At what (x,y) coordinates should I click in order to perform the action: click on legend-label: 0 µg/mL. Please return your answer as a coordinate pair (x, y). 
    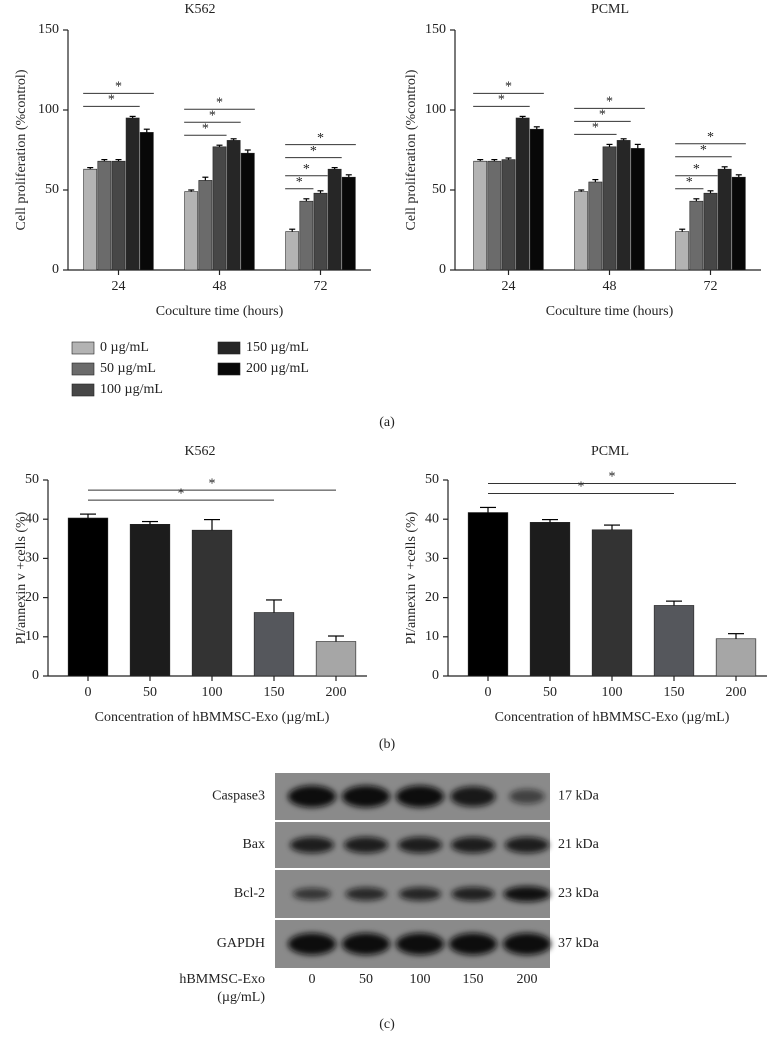
    Looking at the image, I should click on (124, 347).